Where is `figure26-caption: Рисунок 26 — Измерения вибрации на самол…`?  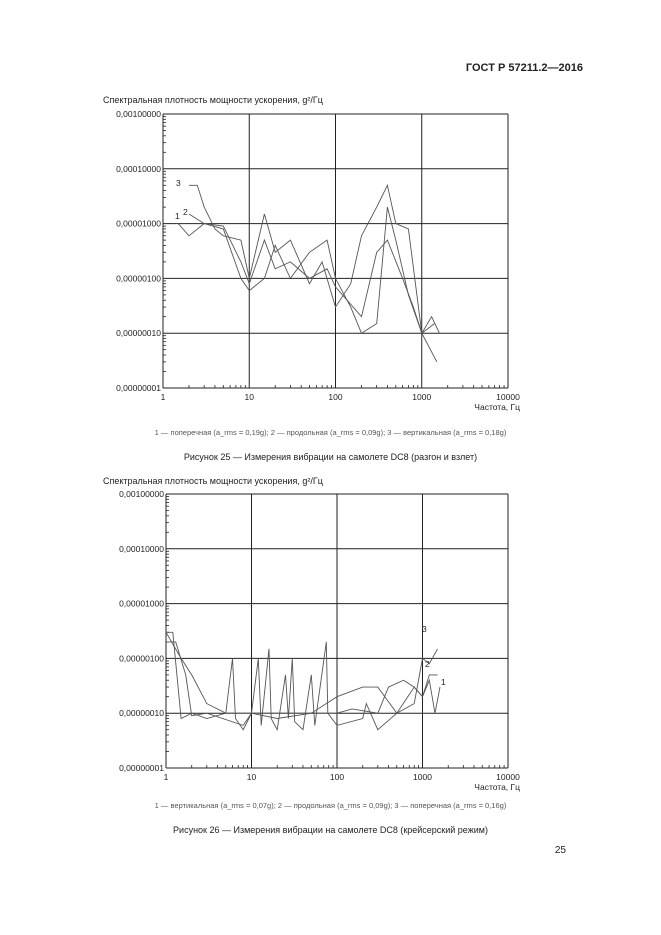
figure26-caption: Рисунок 26 — Измерения вибрации на самол… is located at coordinates (330, 830).